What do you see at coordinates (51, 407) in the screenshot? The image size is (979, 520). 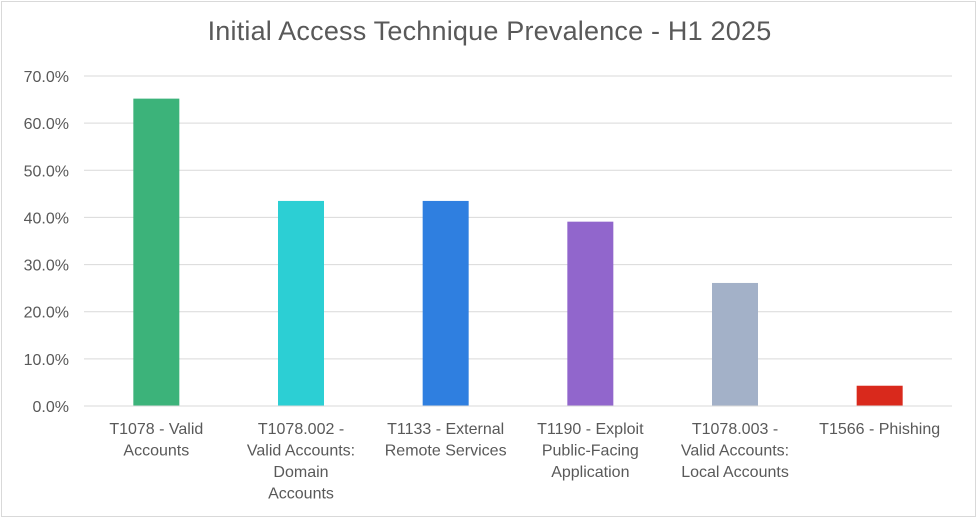 I see `y-tick-label: 0.0%` at bounding box center [51, 407].